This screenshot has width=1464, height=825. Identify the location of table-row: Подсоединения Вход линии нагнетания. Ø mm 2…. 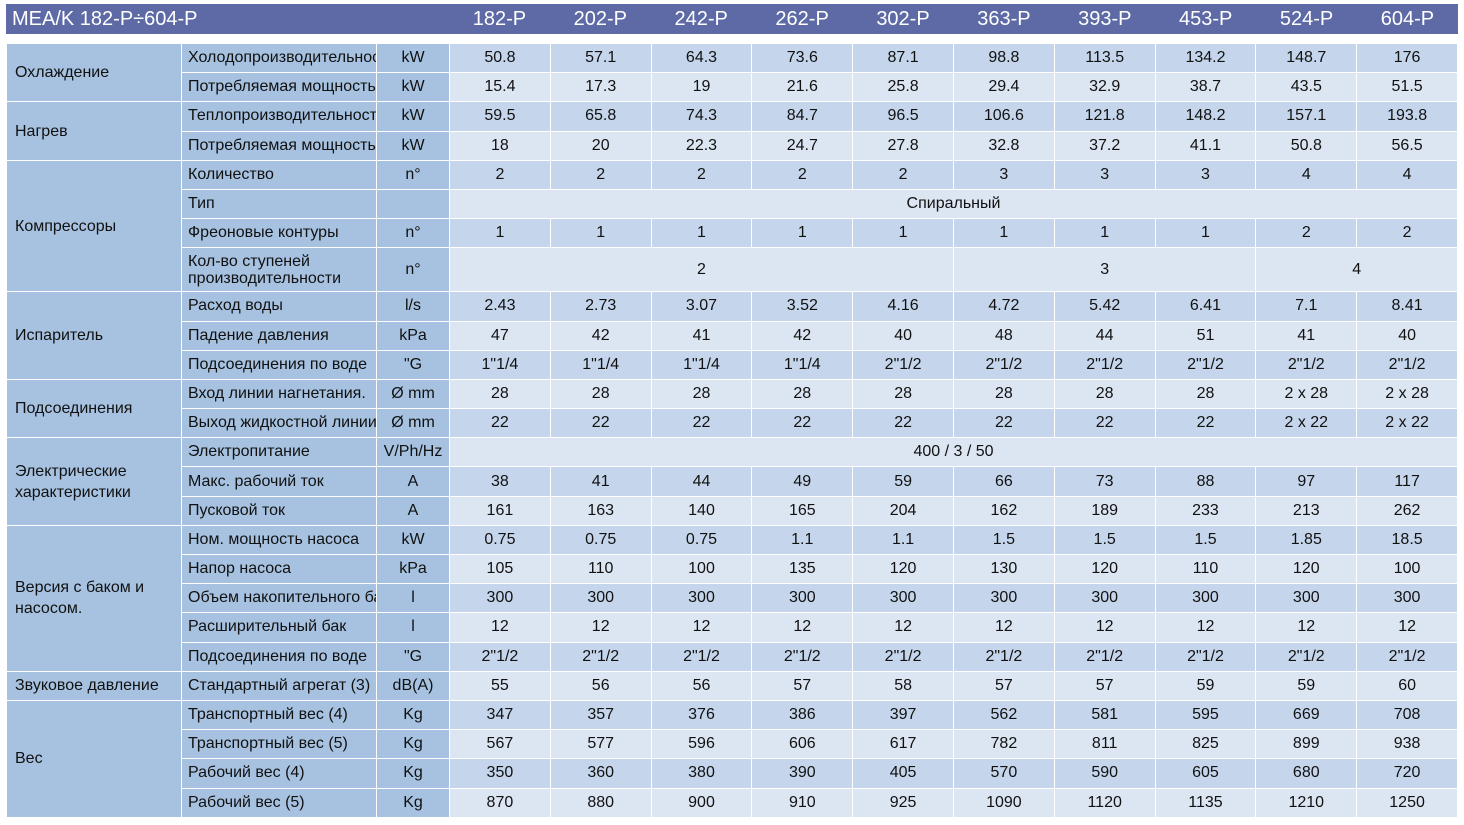
(732, 408).